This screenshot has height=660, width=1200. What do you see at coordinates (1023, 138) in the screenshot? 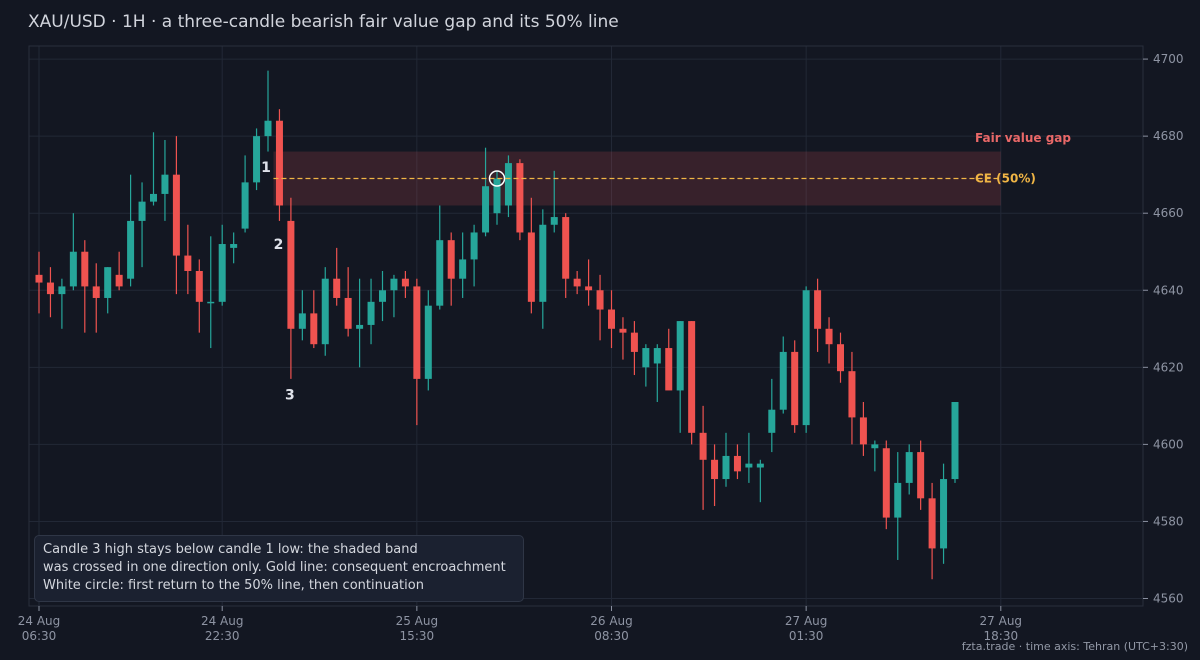
I see `fvg-label: Fair value gap` at bounding box center [1023, 138].